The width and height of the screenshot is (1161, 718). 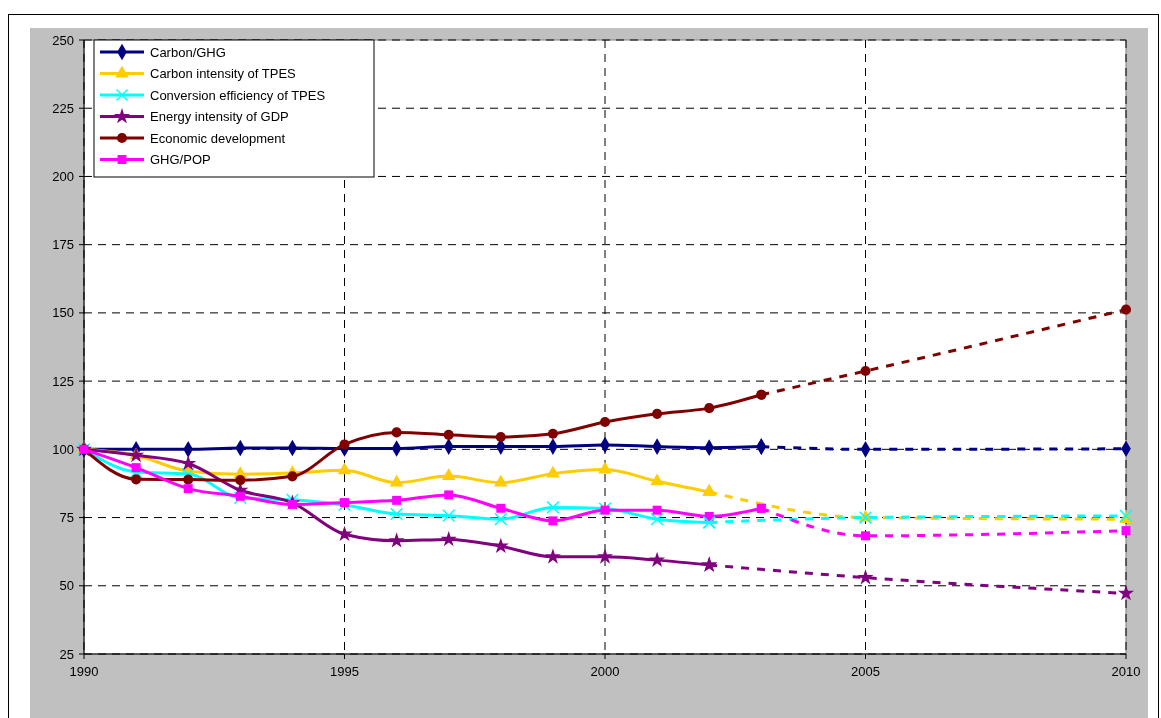 What do you see at coordinates (188, 52) in the screenshot?
I see `legend-label: Carbon/GHG` at bounding box center [188, 52].